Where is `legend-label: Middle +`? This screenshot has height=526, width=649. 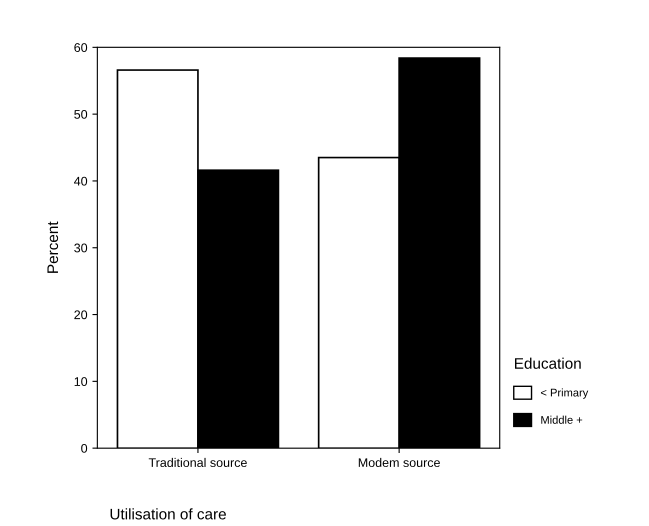 legend-label: Middle + is located at coordinates (561, 420).